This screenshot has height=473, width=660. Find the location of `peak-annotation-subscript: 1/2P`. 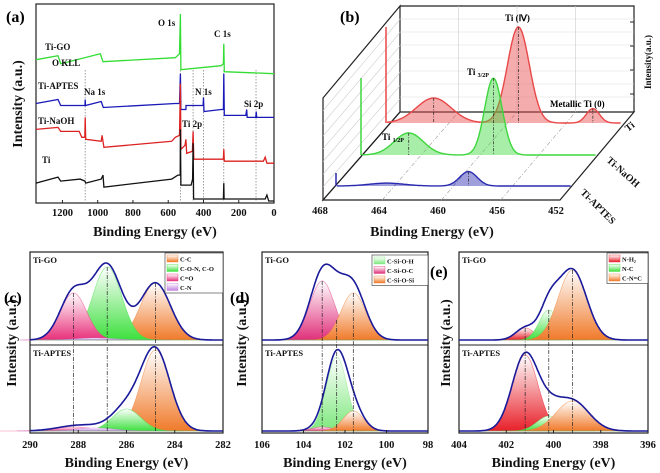

peak-annotation-subscript: 1/2P is located at coordinates (399, 141).